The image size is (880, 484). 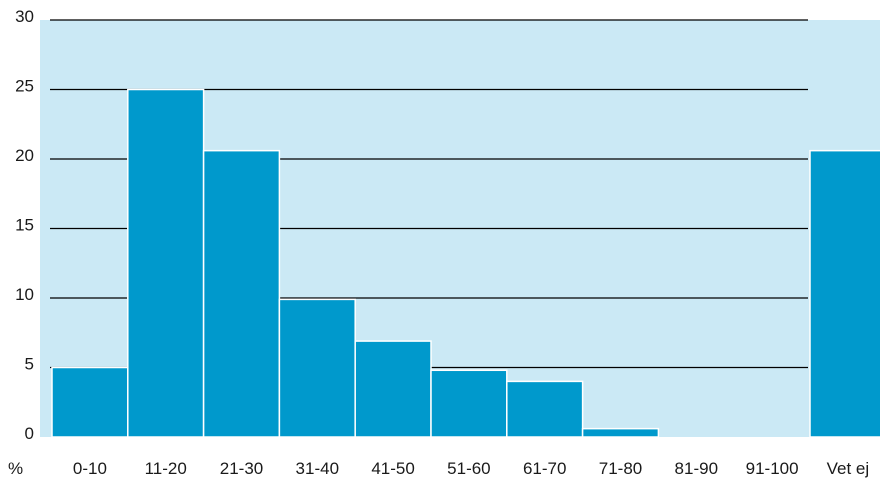 What do you see at coordinates (24, 86) in the screenshot?
I see `y-tick-label: 25` at bounding box center [24, 86].